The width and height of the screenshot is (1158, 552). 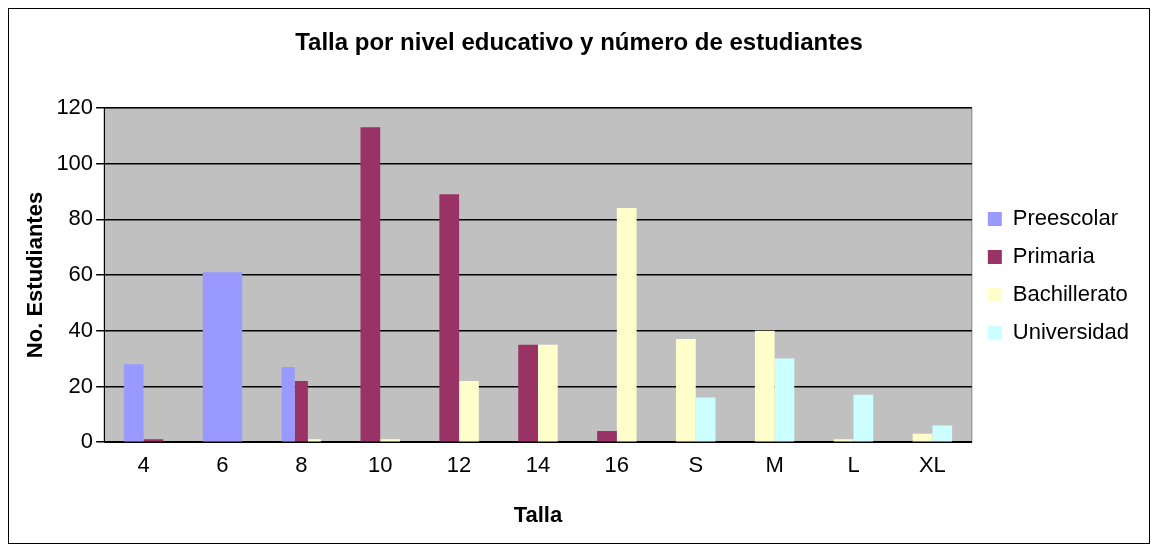 What do you see at coordinates (853, 465) in the screenshot?
I see `x-tick-label: L` at bounding box center [853, 465].